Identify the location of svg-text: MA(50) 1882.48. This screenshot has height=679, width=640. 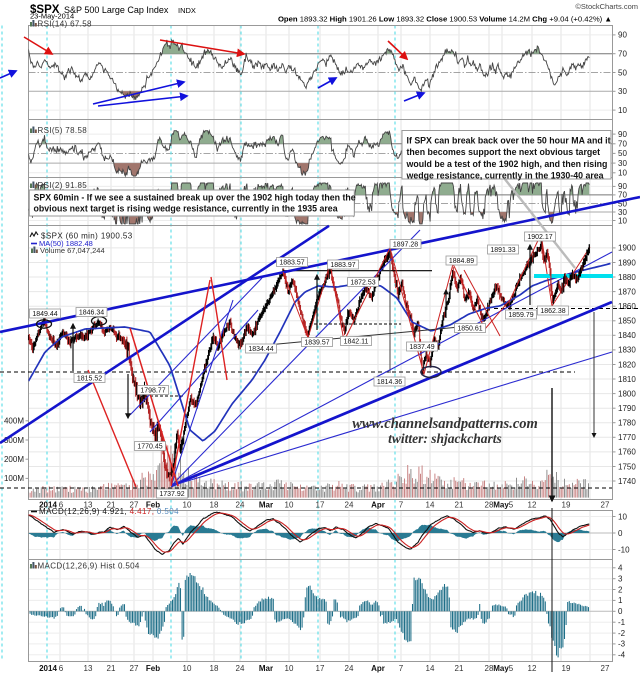
(66, 243).